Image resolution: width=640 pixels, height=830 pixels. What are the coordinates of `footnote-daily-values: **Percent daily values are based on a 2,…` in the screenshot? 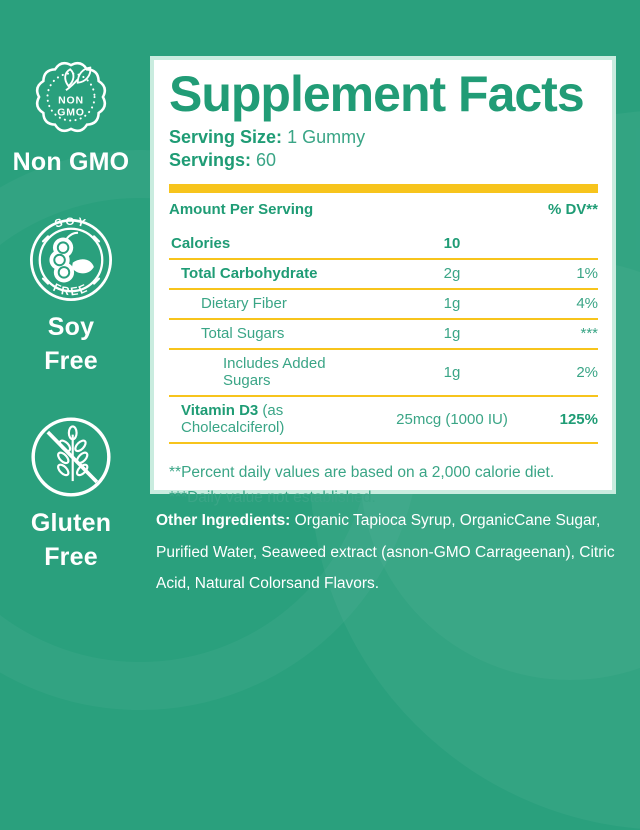 It's located at (362, 472).